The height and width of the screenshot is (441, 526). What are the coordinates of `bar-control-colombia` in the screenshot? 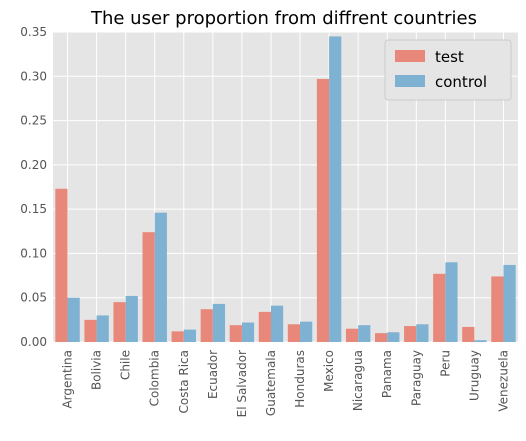 It's located at (160, 277).